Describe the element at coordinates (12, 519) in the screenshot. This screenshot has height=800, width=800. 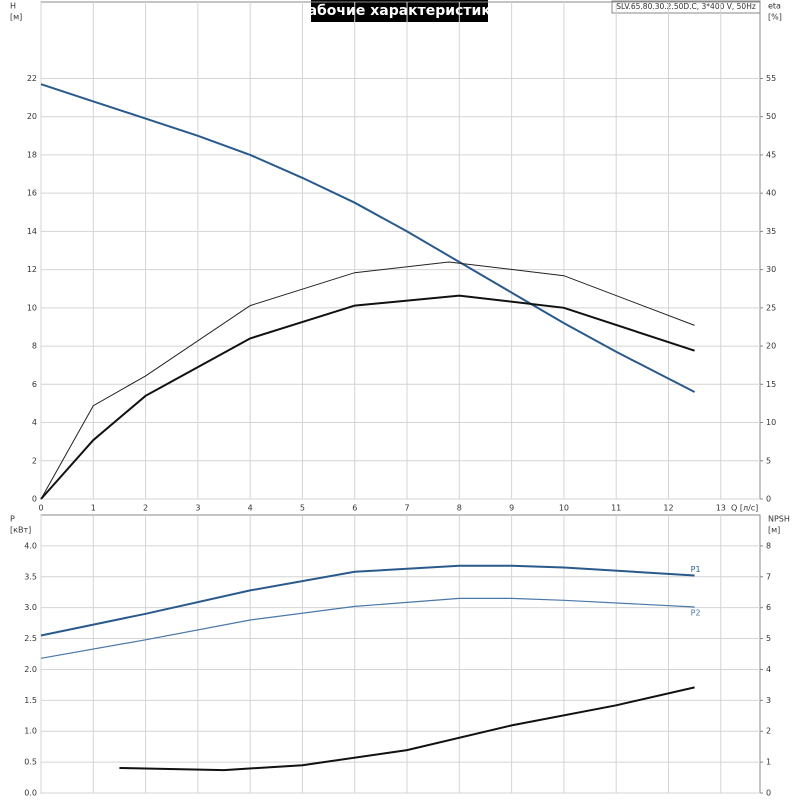
I see `y-axis-label: P` at that location.